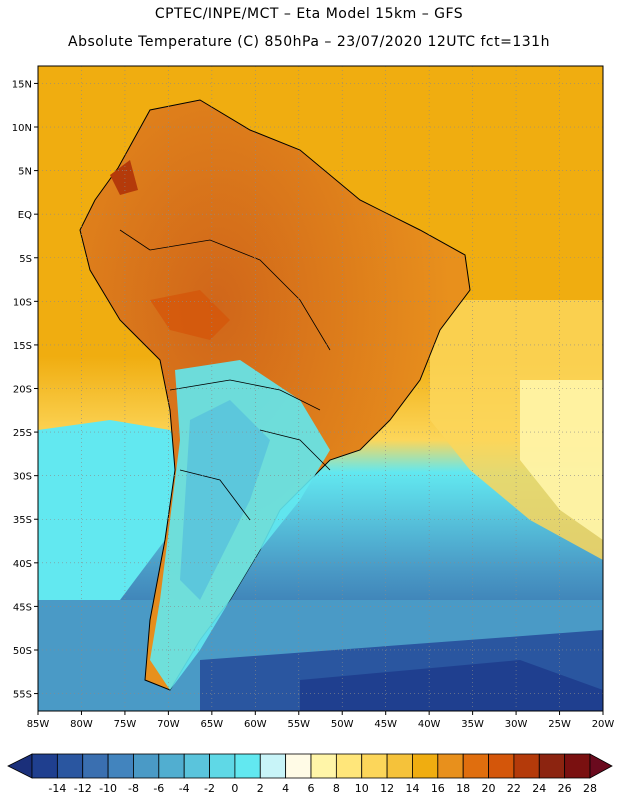 Image resolution: width=618 pixels, height=800 pixels. Describe the element at coordinates (489, 788) in the screenshot. I see `colorbar-label: 20` at that location.